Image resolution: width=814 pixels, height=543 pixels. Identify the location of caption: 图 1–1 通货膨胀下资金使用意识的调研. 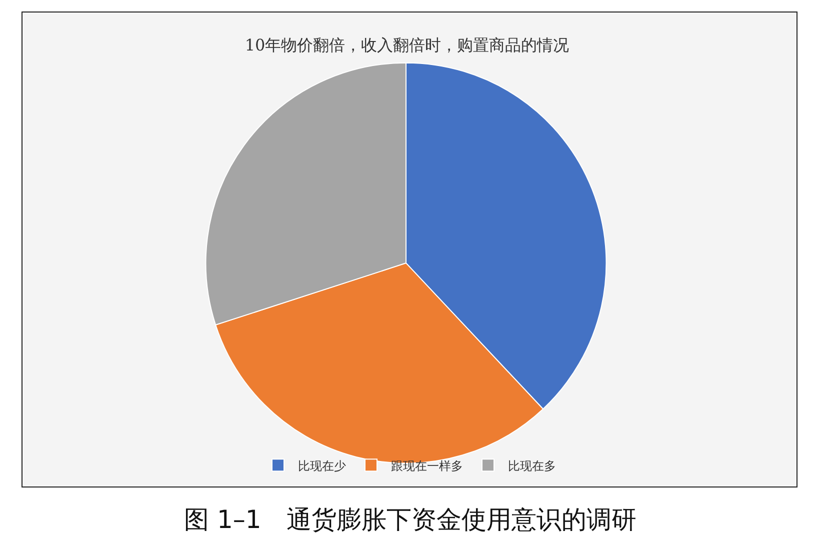
(410, 519).